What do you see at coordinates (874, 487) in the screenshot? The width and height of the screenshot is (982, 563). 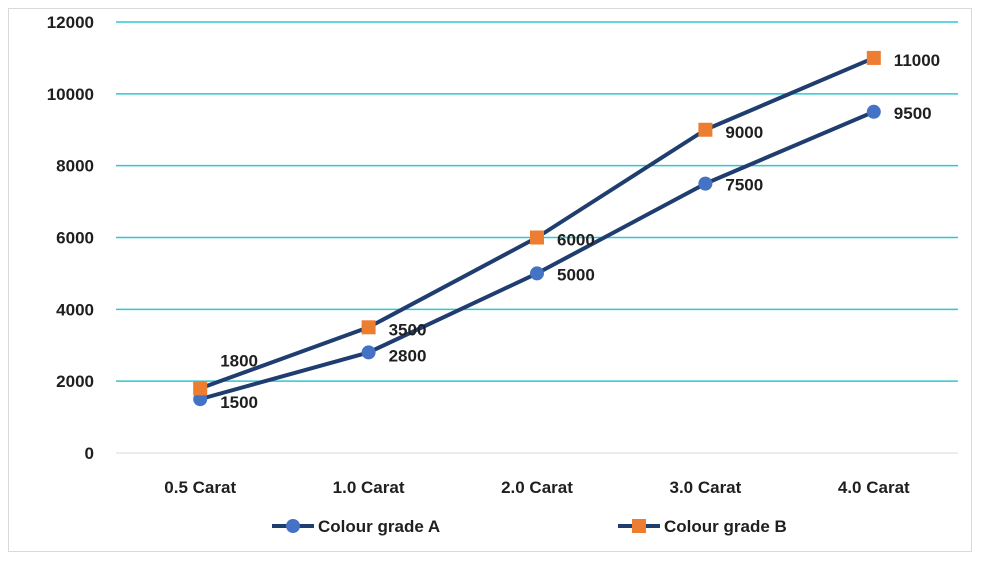 I see `x-tick-label: 4.0 Carat` at bounding box center [874, 487].